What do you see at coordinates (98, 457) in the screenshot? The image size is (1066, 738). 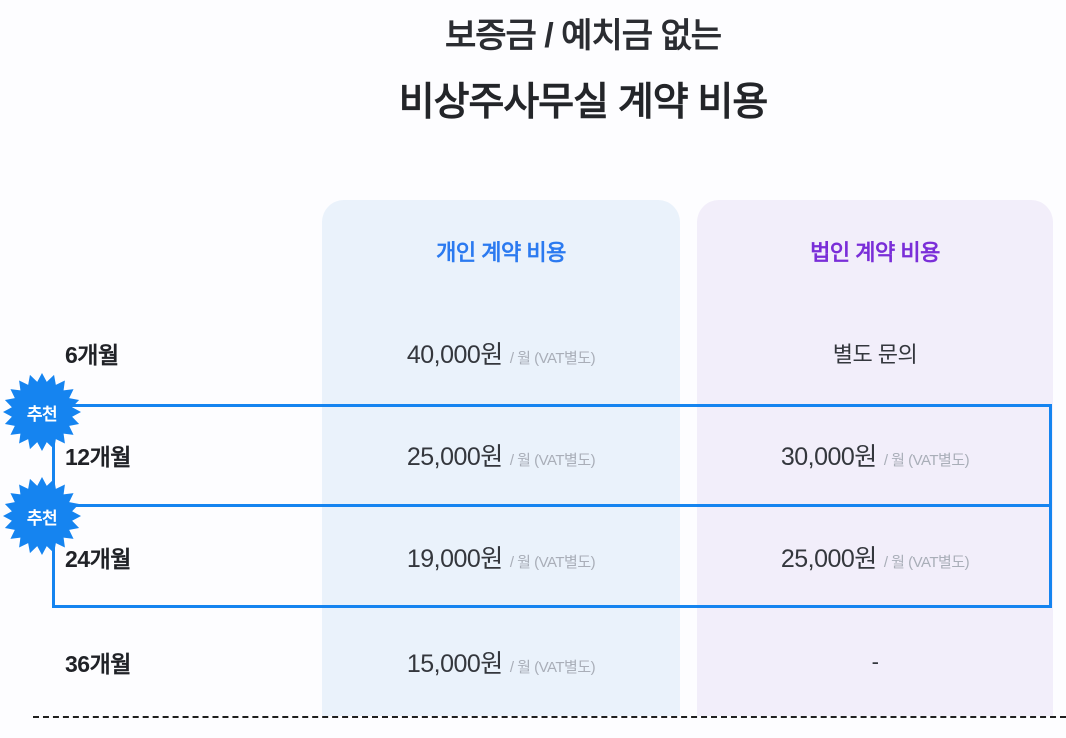 I see `term-label: 12개월` at bounding box center [98, 457].